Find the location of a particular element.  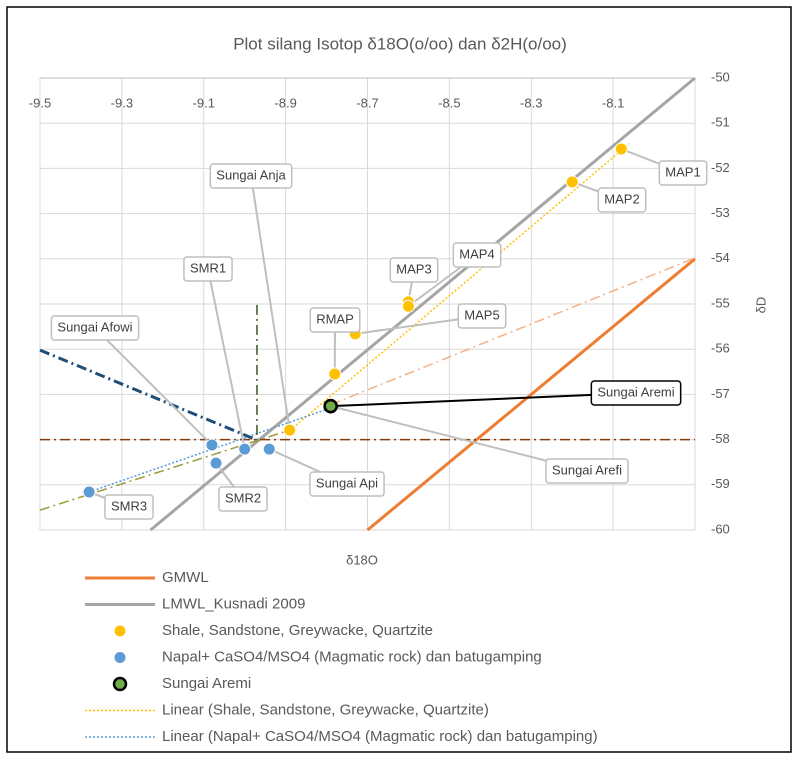

data-label: Sungai Afowi is located at coordinates (94, 326).